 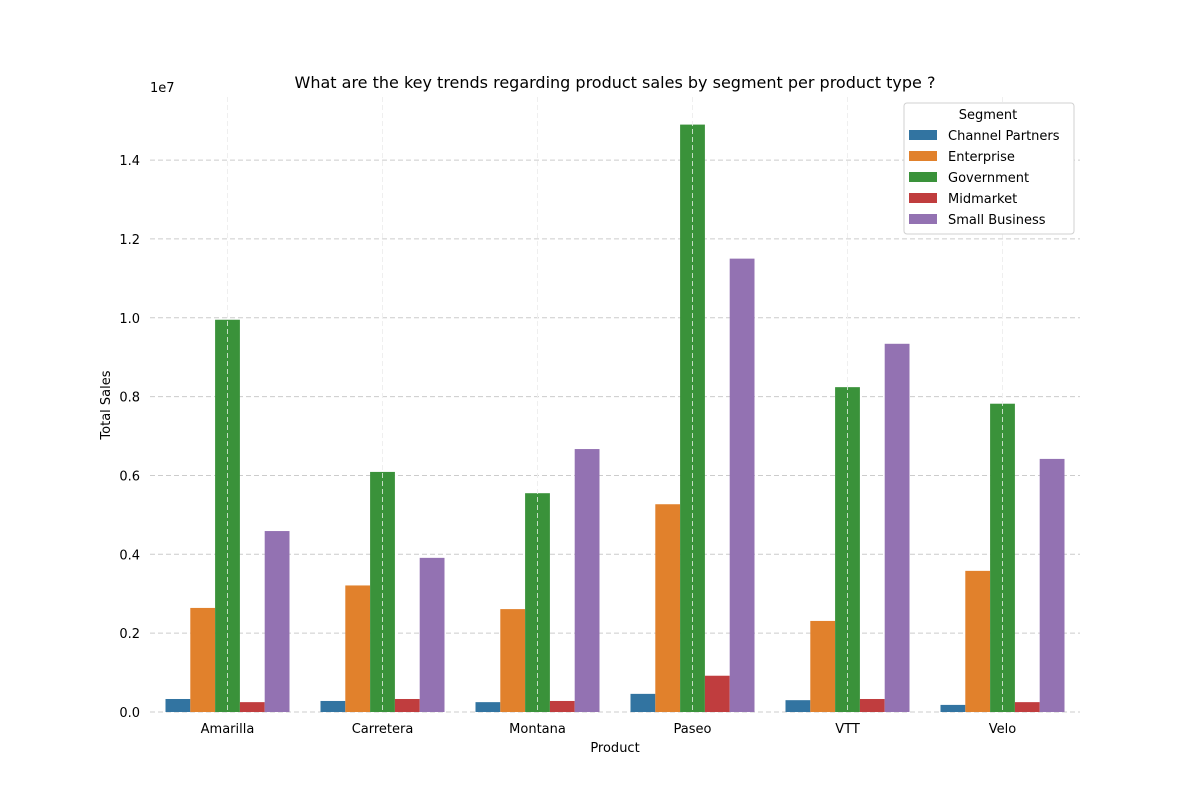 What do you see at coordinates (997, 220) in the screenshot?
I see `legend-entry: Small Business` at bounding box center [997, 220].